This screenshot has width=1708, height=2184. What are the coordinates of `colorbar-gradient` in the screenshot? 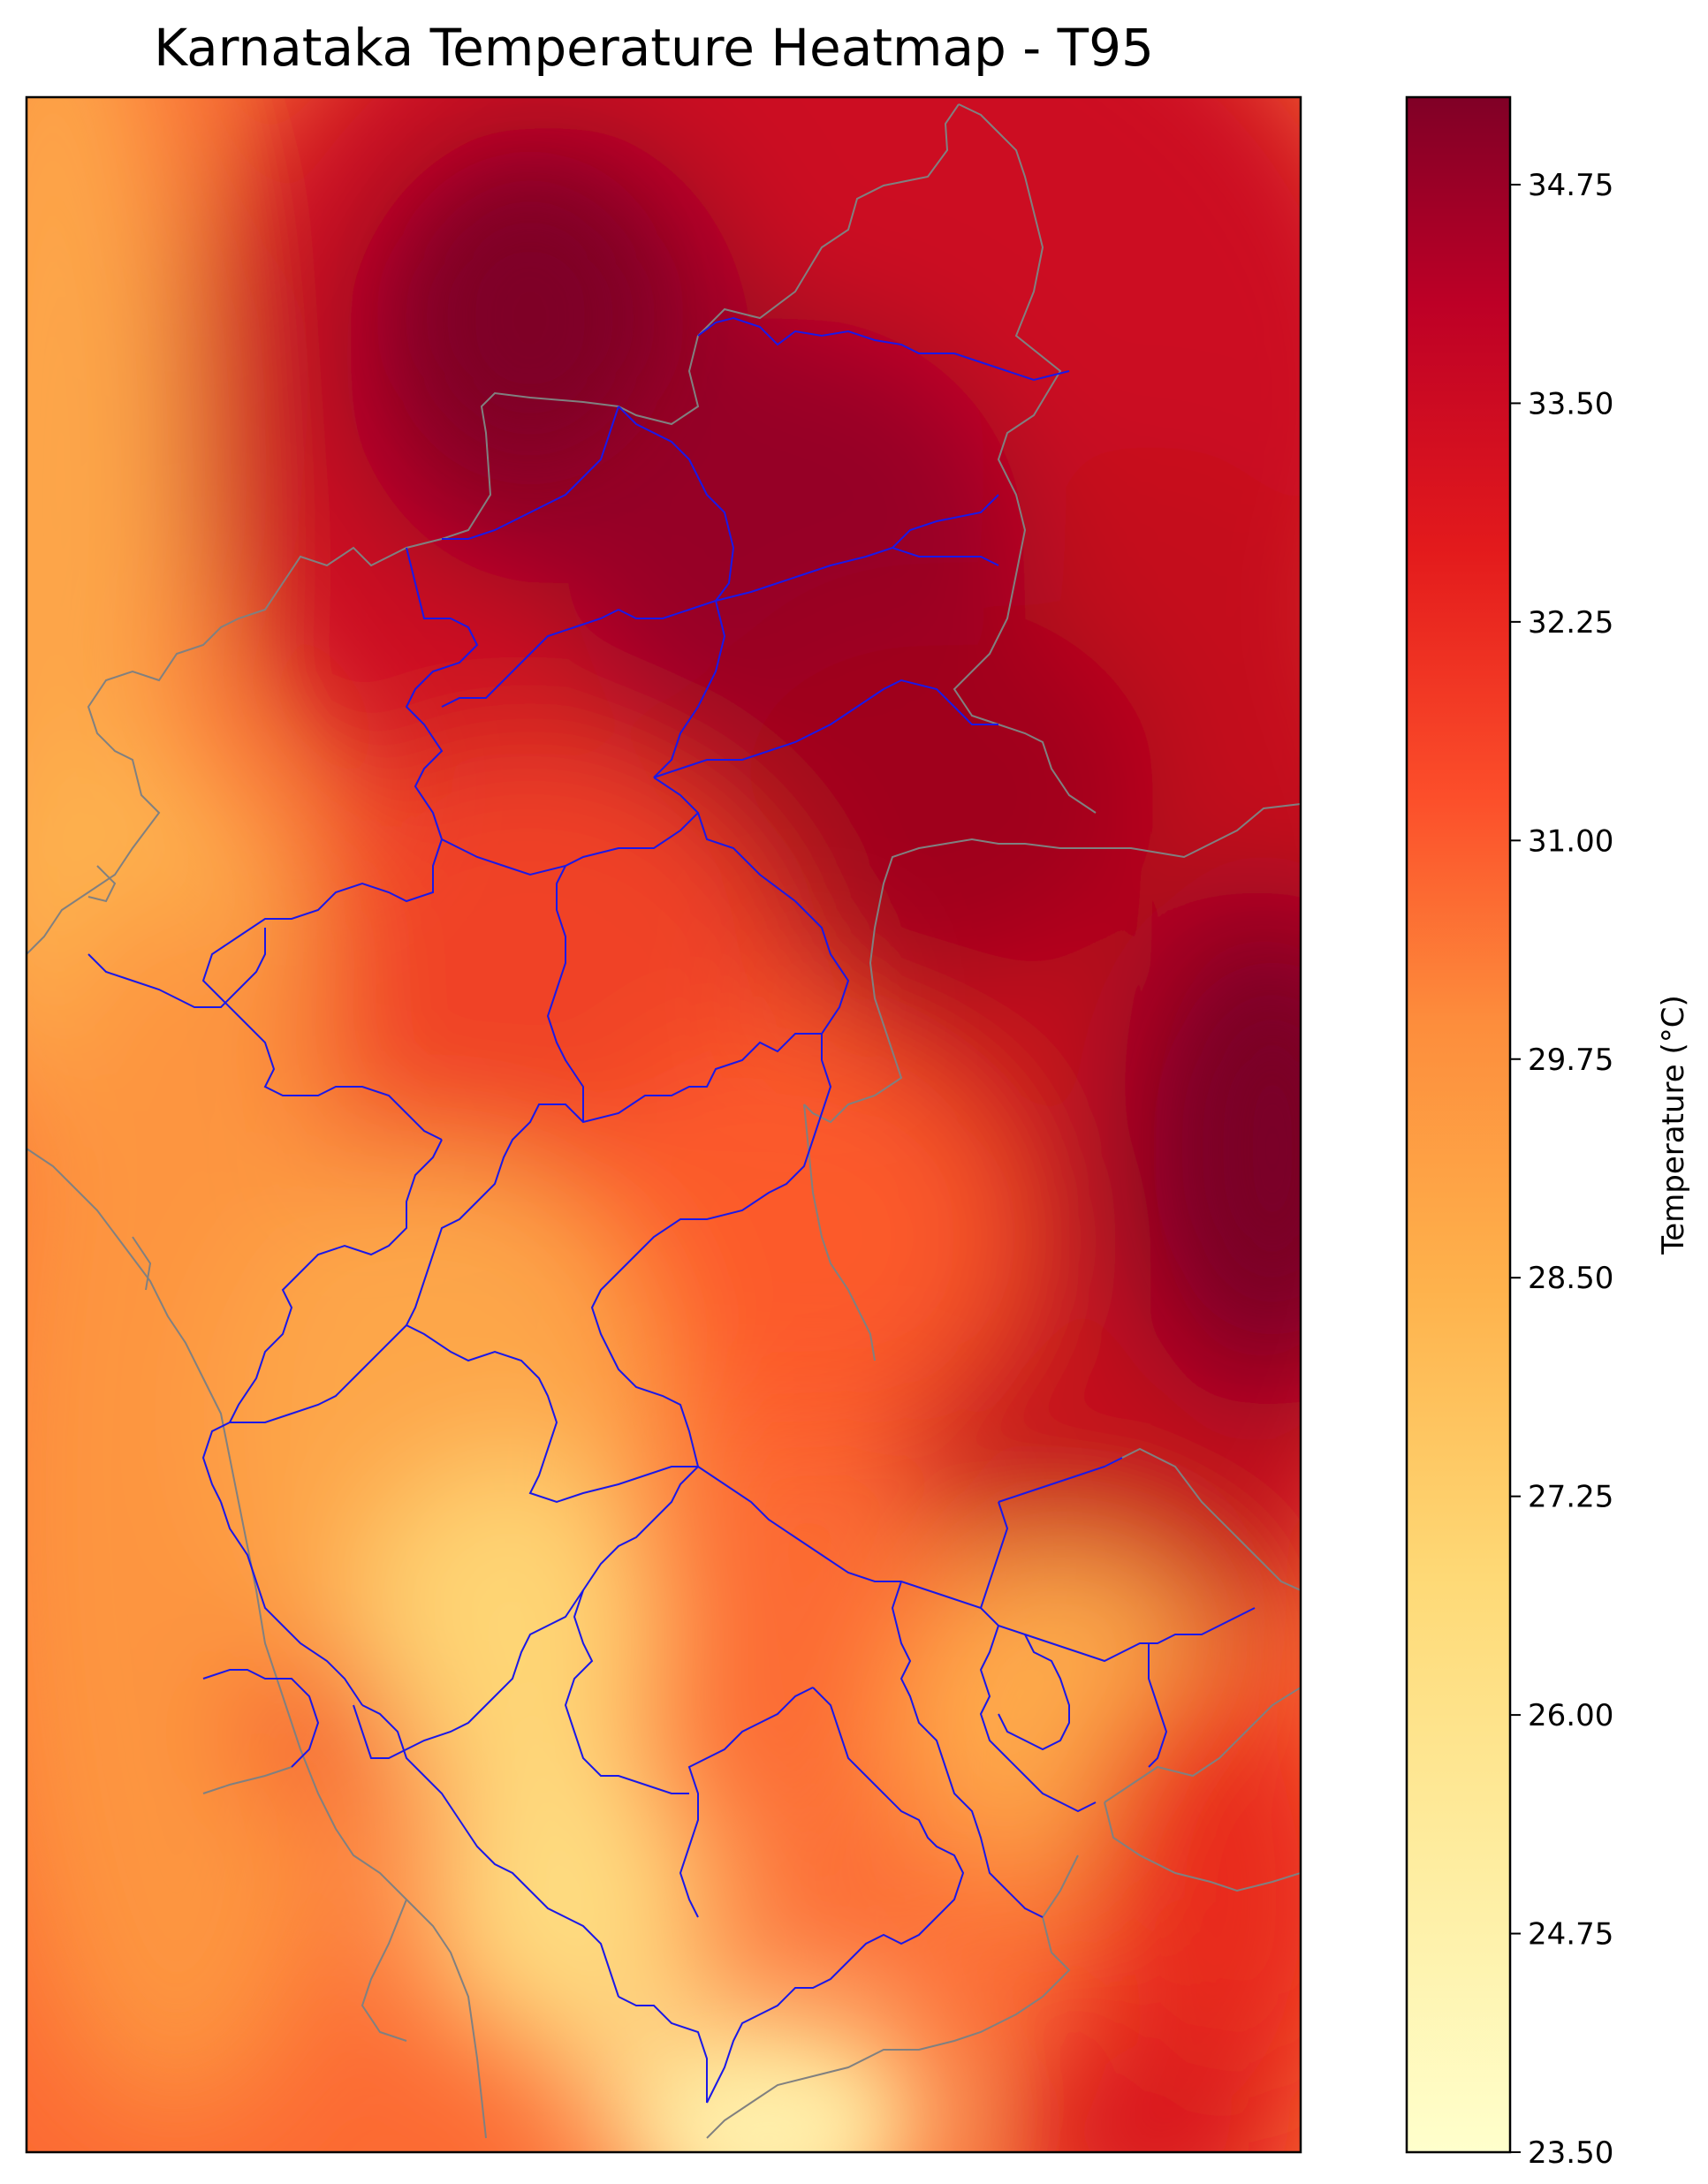 It's located at (1458, 1124).